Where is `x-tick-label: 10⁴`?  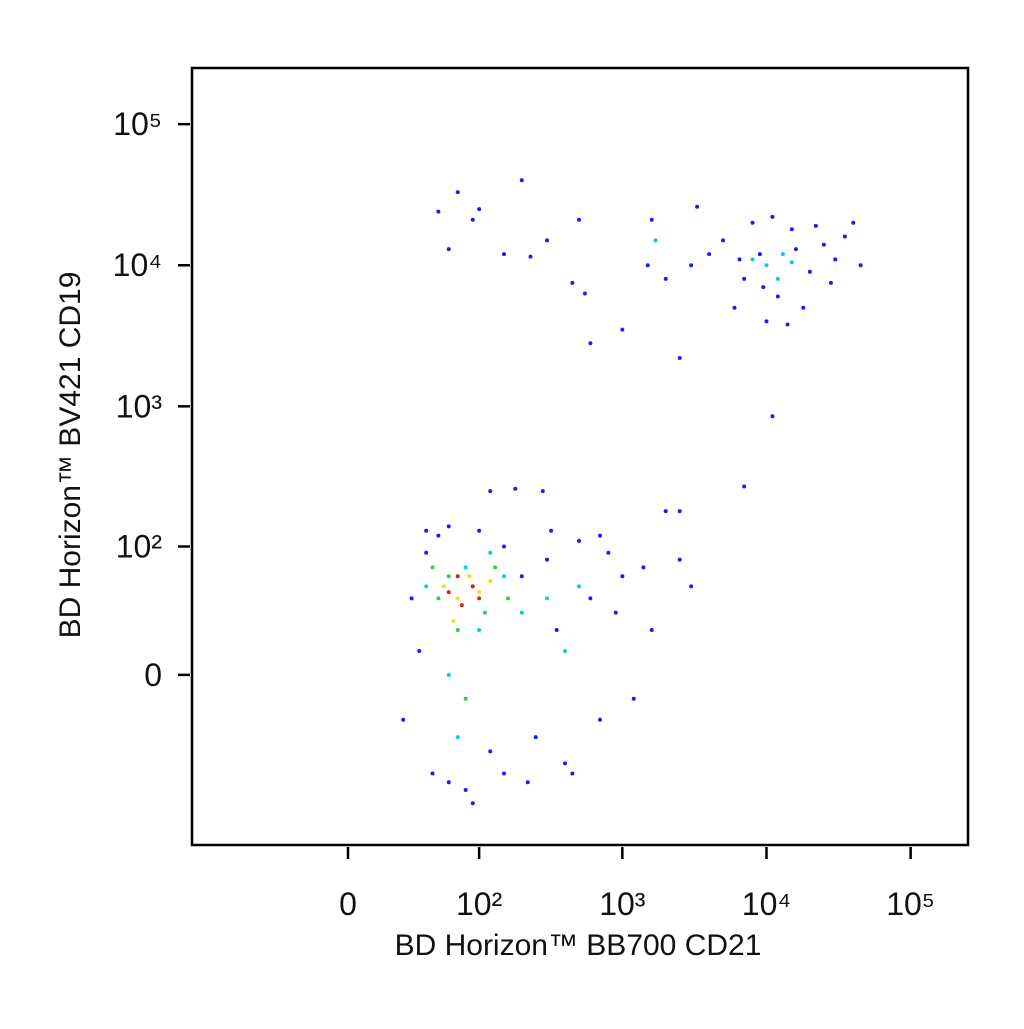
x-tick-label: 10⁴ is located at coordinates (766, 904).